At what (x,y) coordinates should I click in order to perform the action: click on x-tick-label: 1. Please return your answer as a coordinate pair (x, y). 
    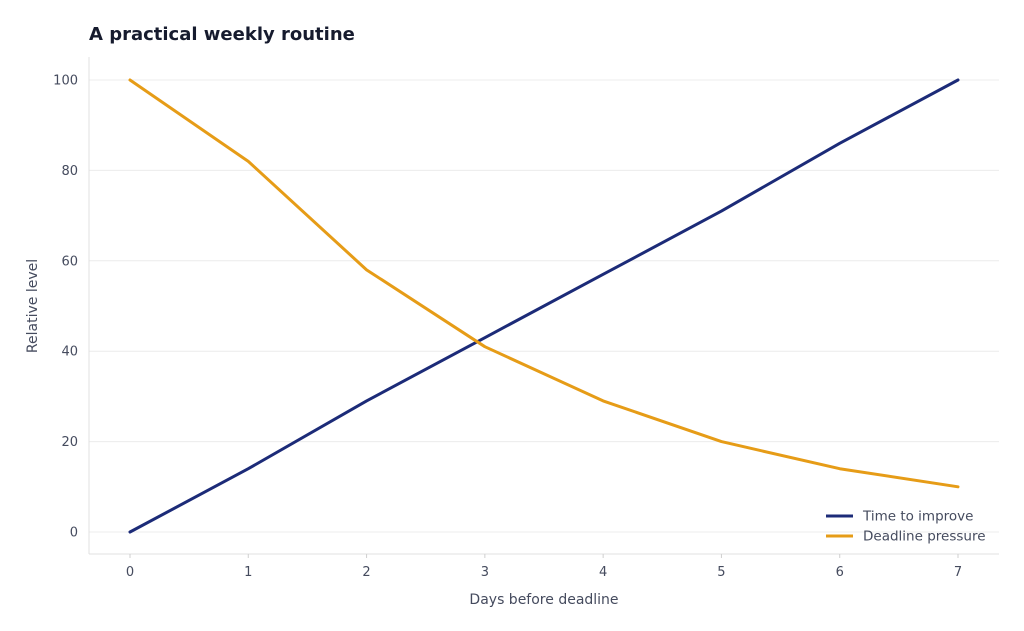
    Looking at the image, I should click on (248, 572).